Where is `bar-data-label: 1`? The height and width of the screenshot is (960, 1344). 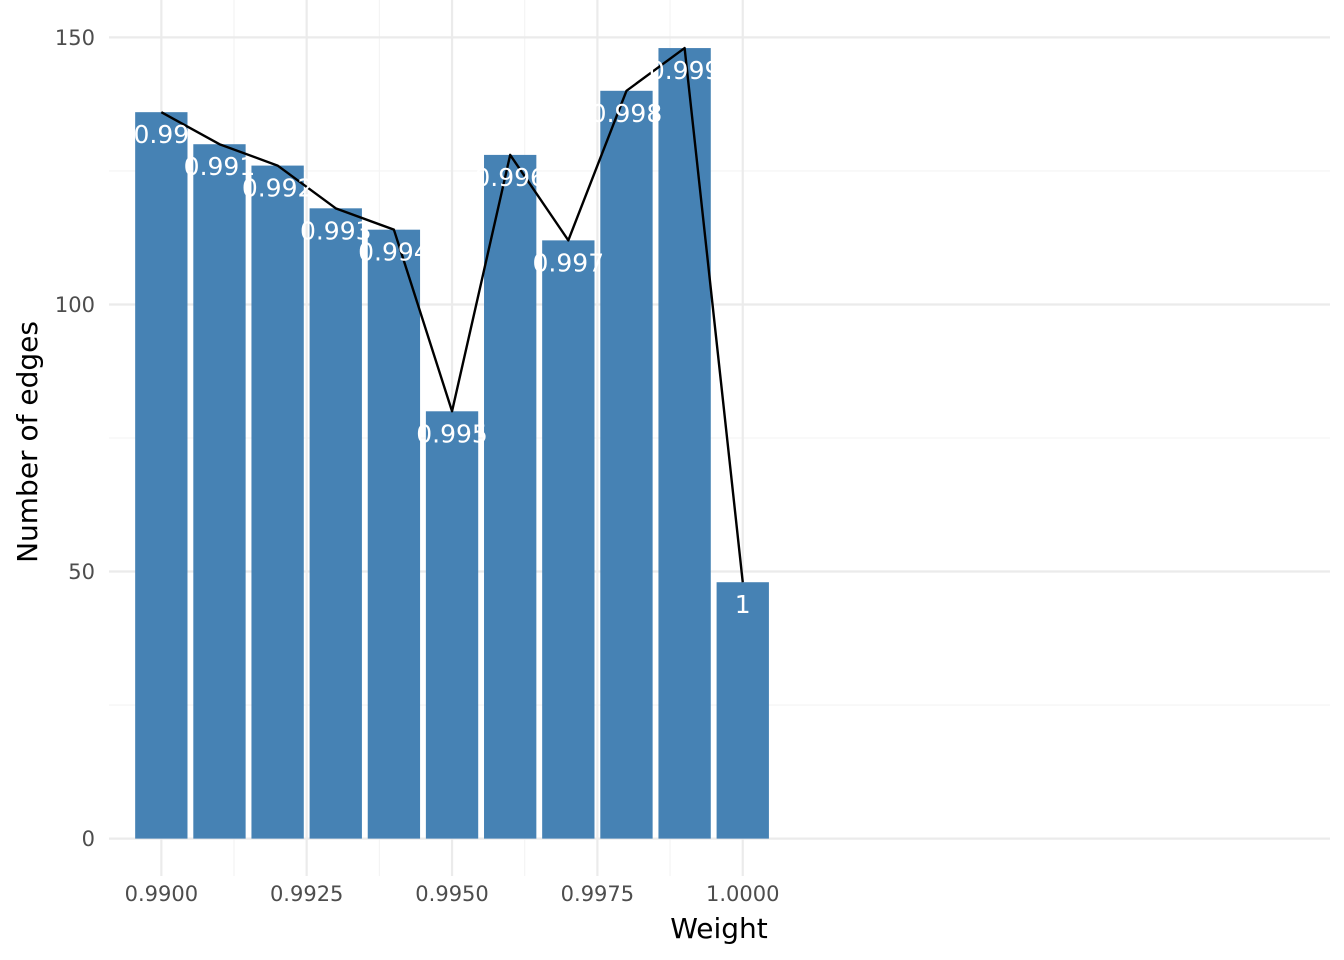
bar-data-label: 1 is located at coordinates (743, 604).